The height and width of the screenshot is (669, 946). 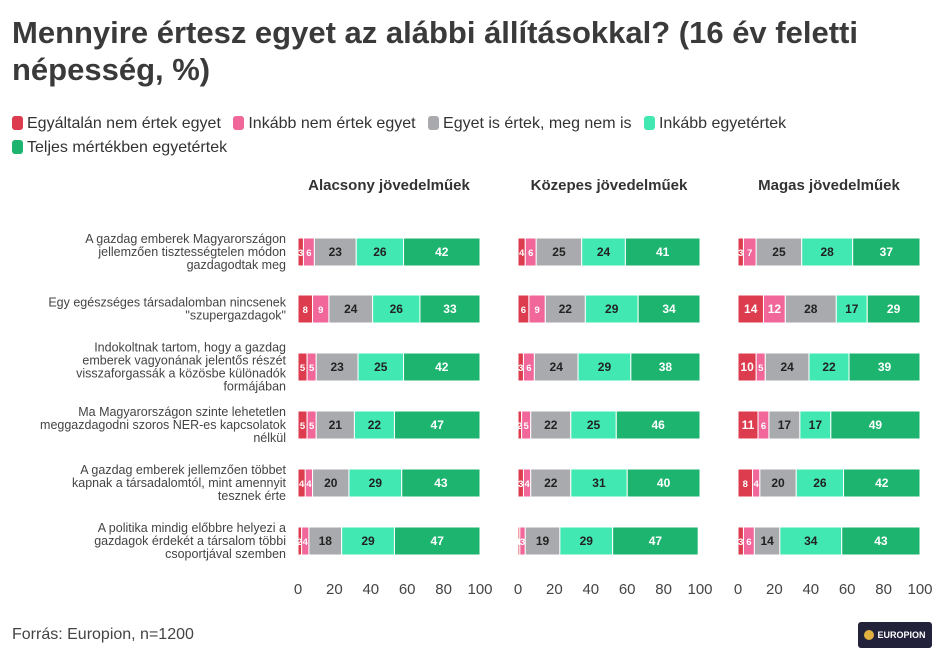 What do you see at coordinates (748, 425) in the screenshot?
I see `data-label: 11` at bounding box center [748, 425].